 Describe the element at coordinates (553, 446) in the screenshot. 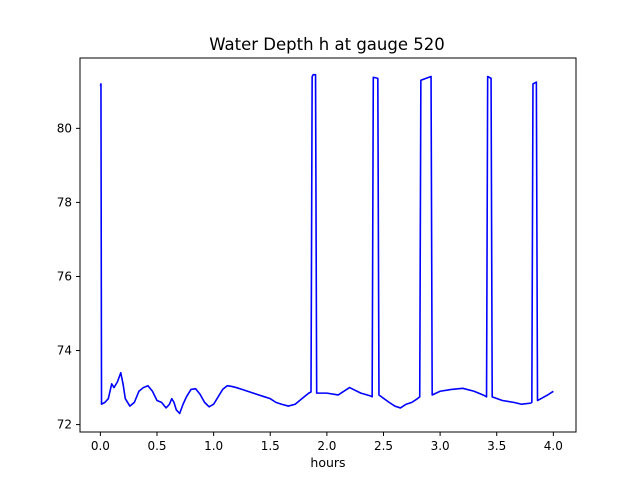

I see `x-tick-label: 4.0` at that location.